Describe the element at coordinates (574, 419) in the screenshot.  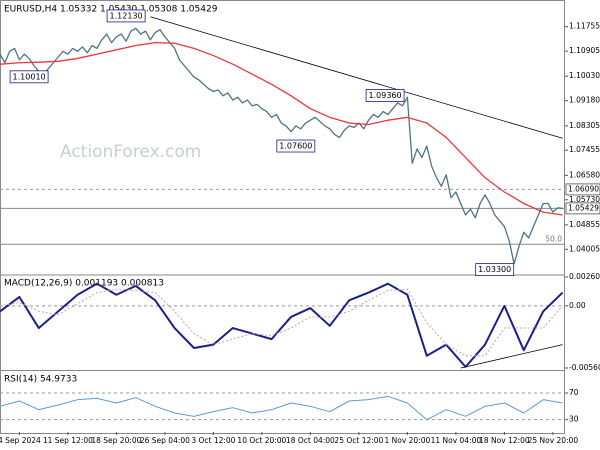
I see `y-tick-label: 30` at that location.